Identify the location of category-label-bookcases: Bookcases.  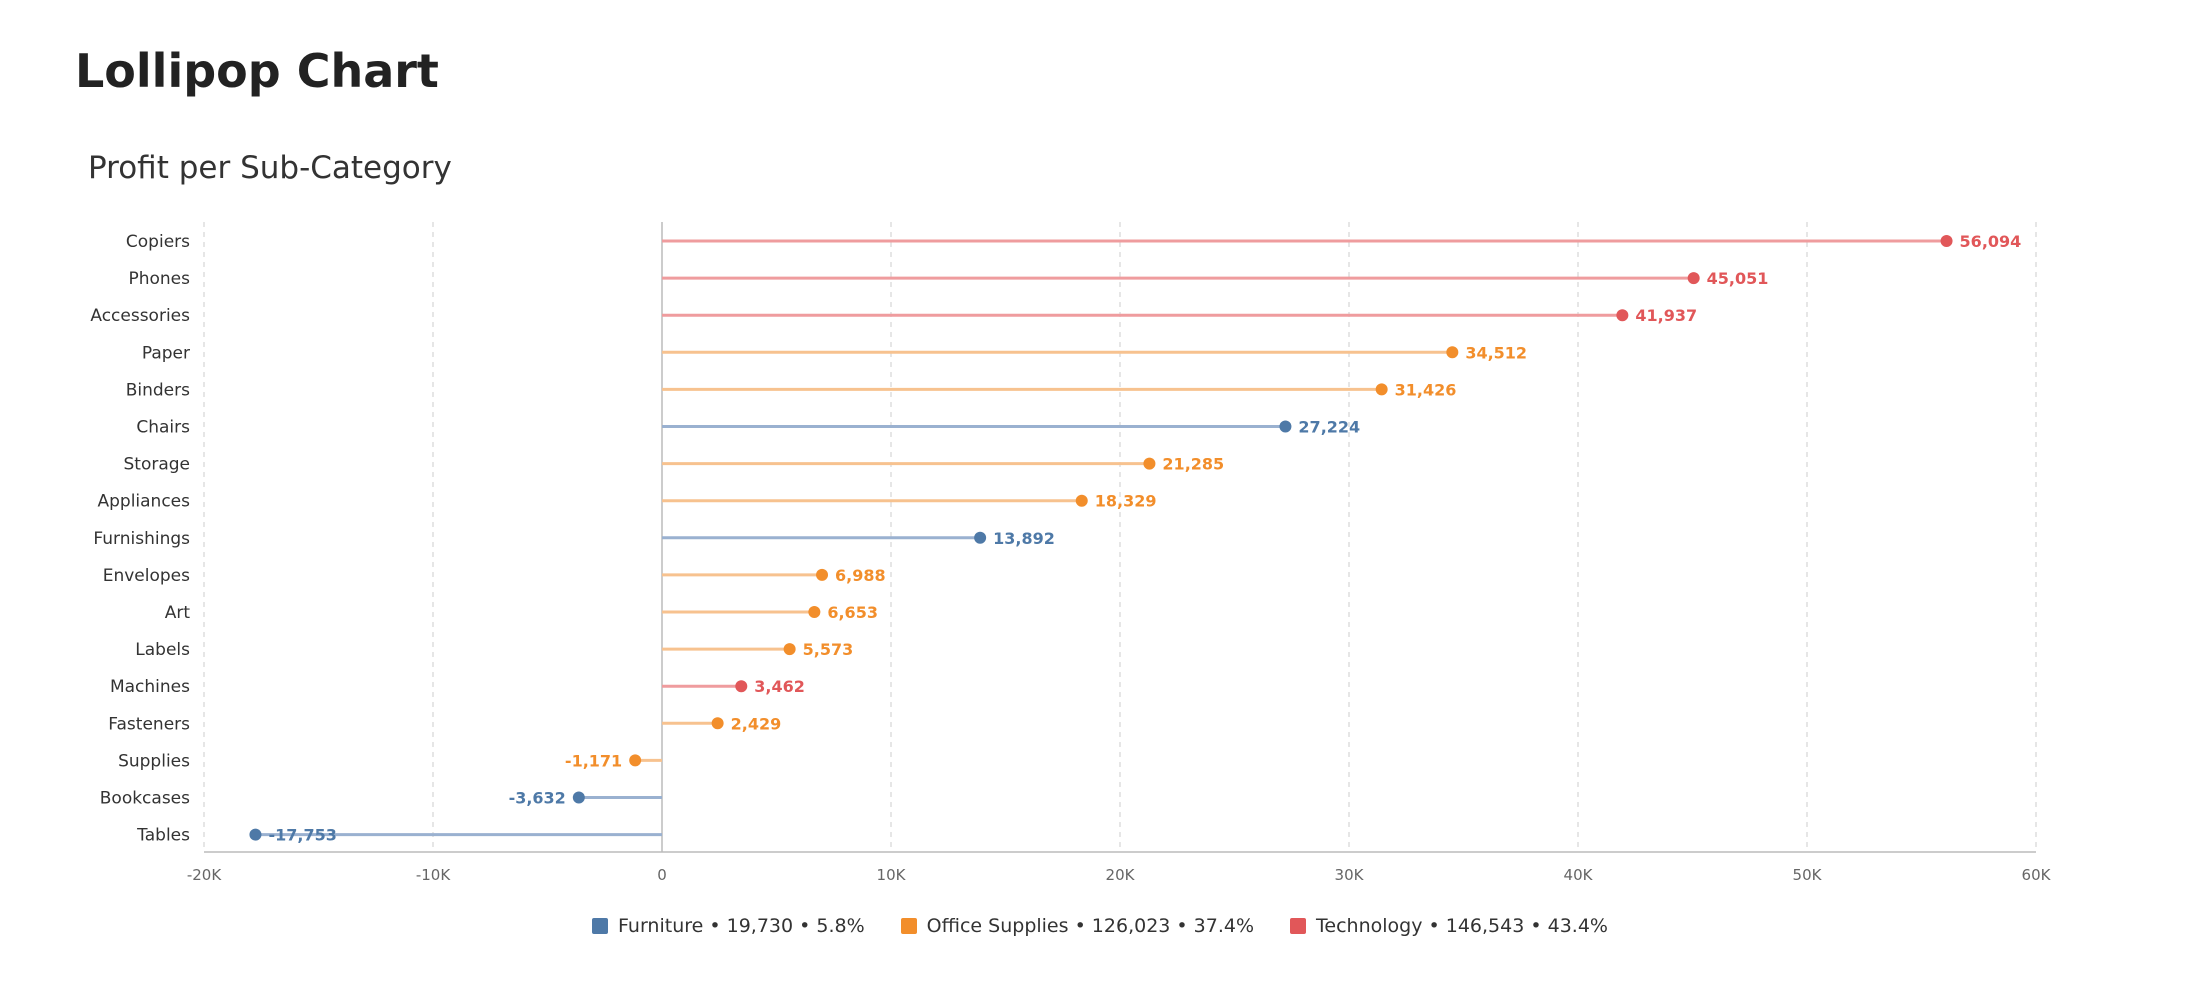
(145, 799).